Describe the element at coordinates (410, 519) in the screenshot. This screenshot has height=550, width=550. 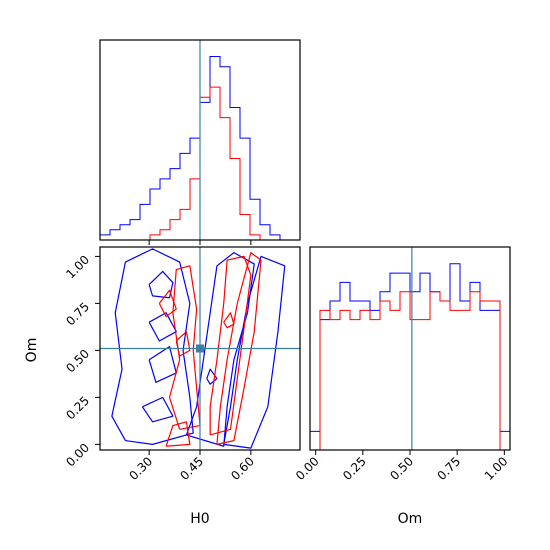
I see `om-marginal-axis-label: Om` at that location.